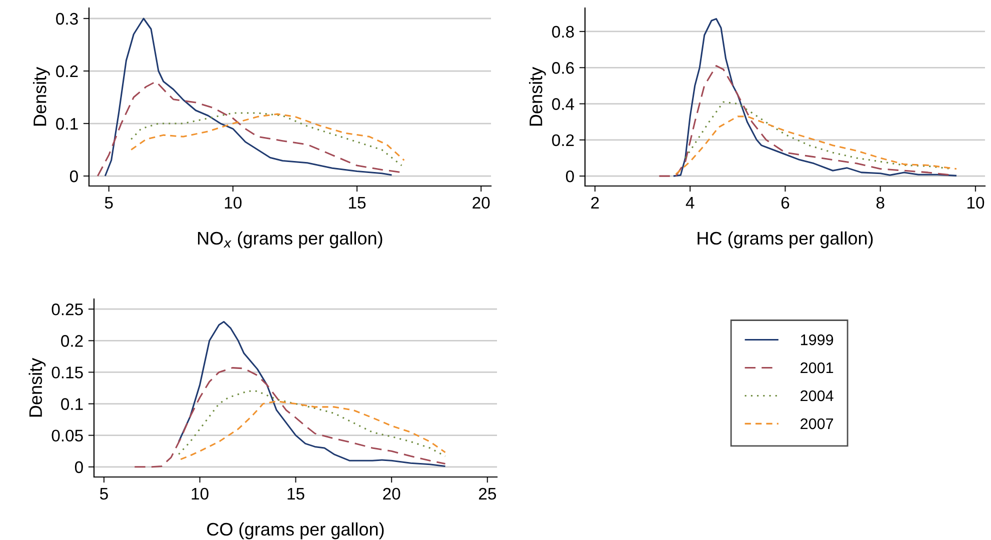 The image size is (991, 540). I want to click on y-tick-label: 0.6, so click(563, 68).